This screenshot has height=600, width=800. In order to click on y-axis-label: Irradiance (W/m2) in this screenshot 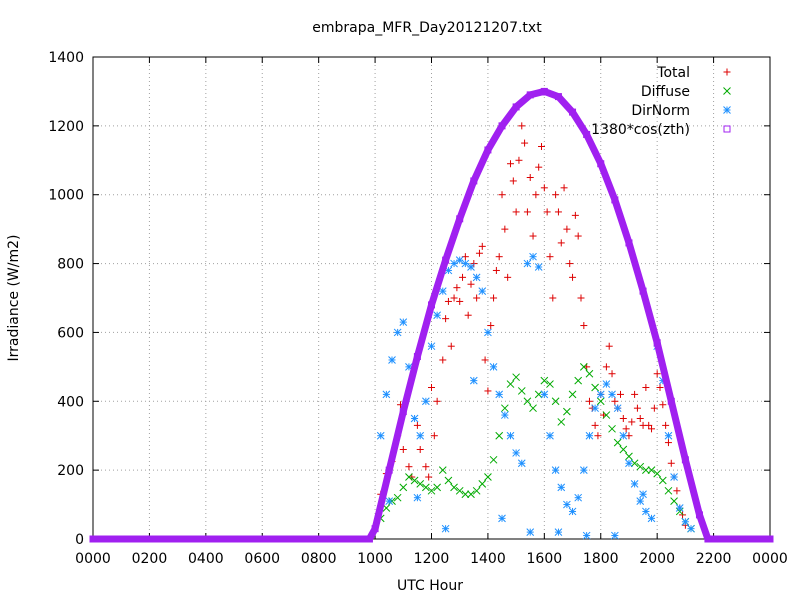, I will do `click(14, 298)`.